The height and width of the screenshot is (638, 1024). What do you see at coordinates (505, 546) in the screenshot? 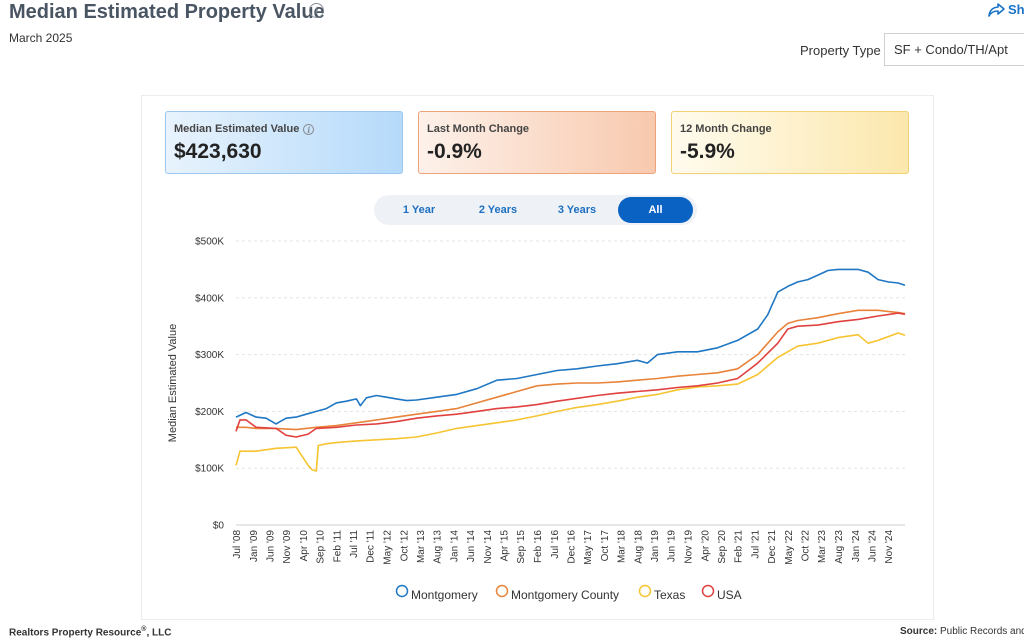
I see `x-tick-label: Apr '15` at bounding box center [505, 546].